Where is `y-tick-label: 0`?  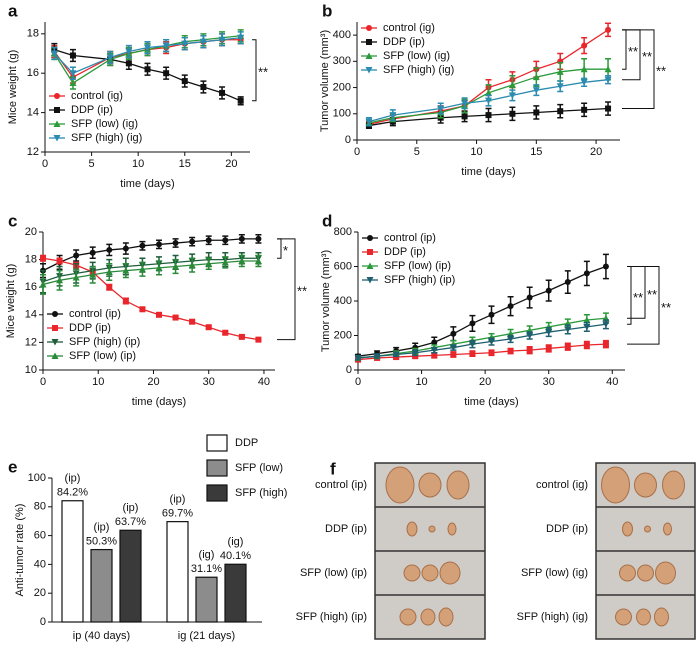 y-tick-label: 0 is located at coordinates (43, 622).